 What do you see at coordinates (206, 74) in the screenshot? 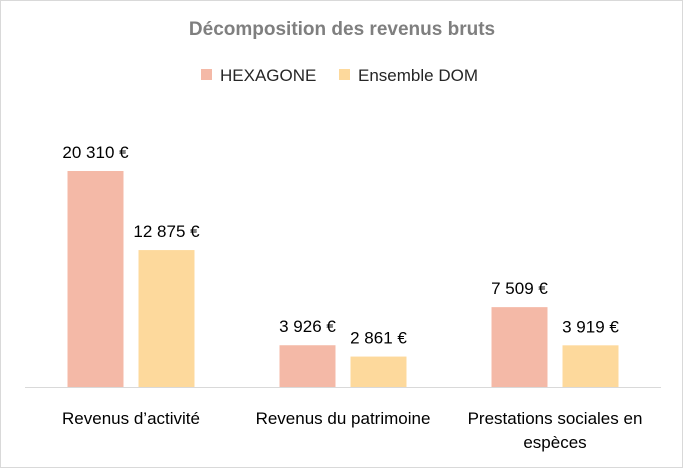
I see `legend-swatch-hexagone` at bounding box center [206, 74].